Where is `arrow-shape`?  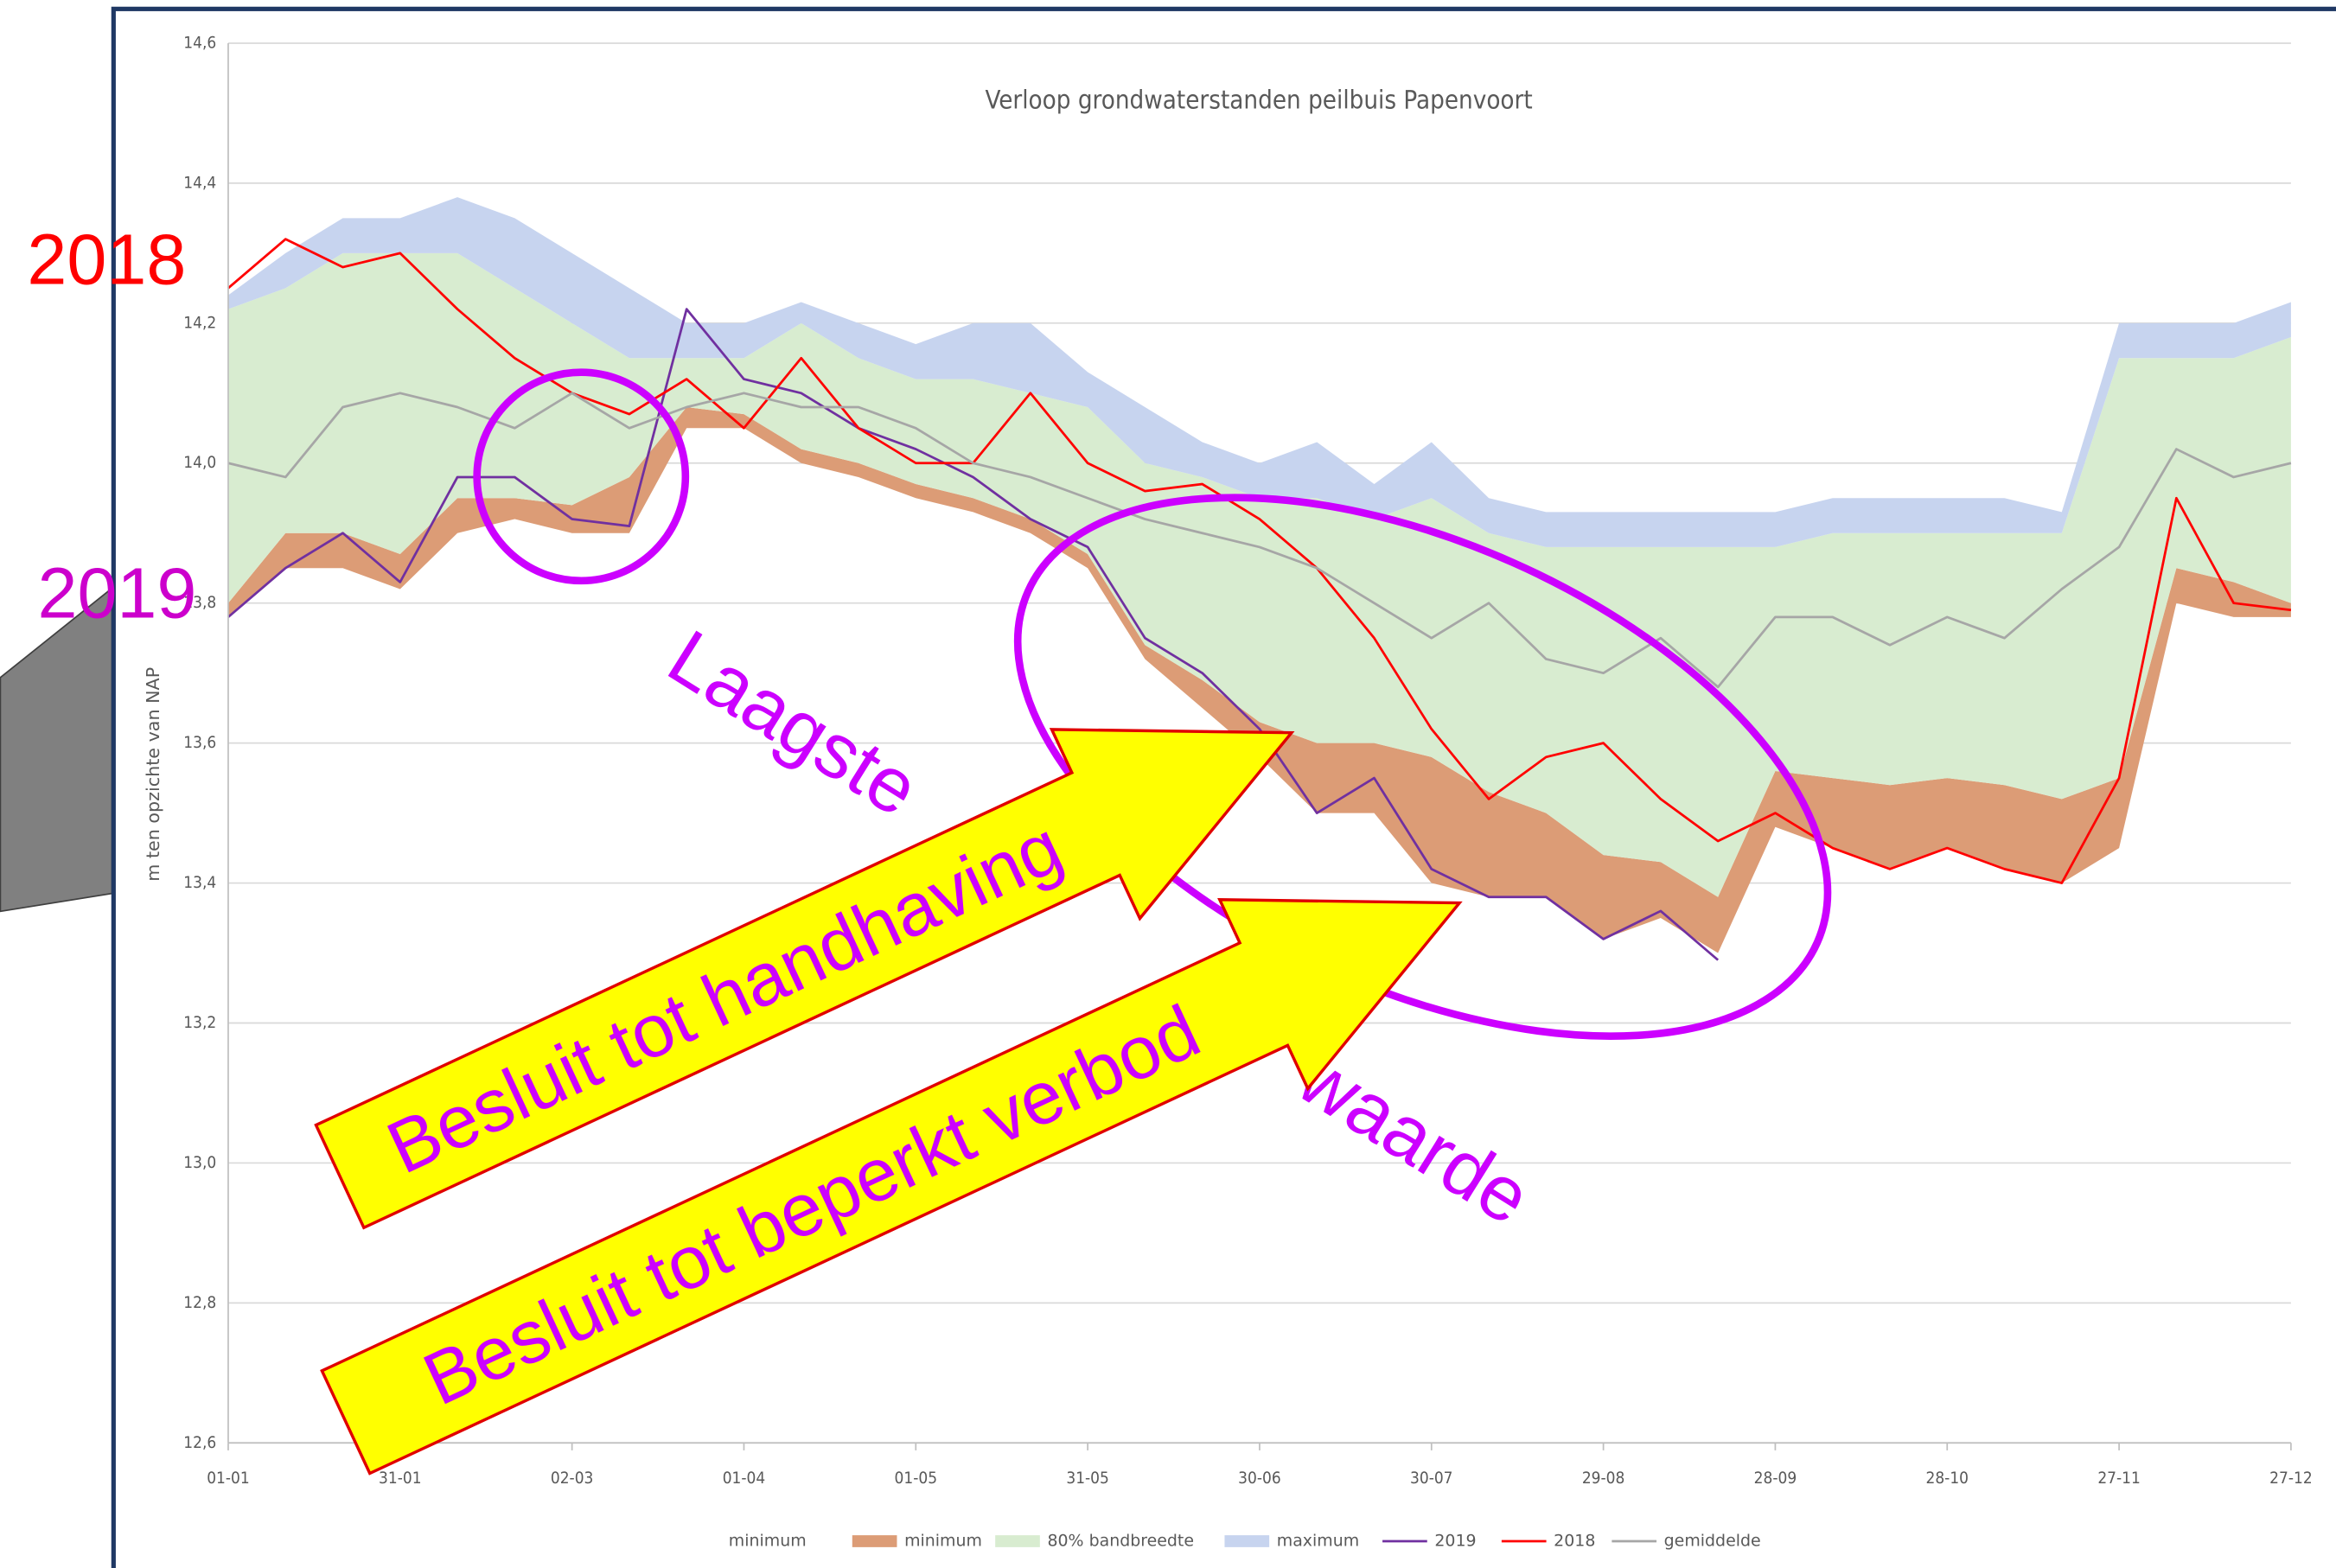
arrow-shape is located at coordinates (804, 979).